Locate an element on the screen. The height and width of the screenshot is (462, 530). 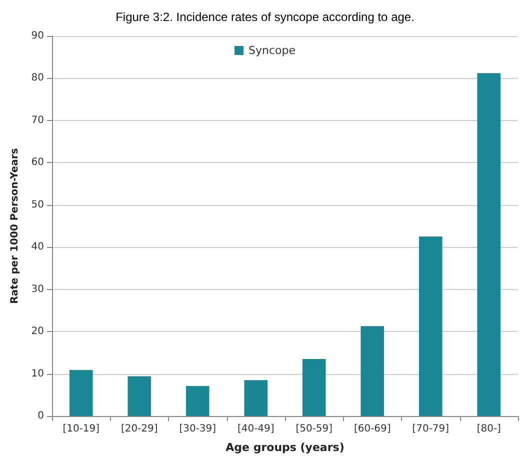
x-tick-label: [50-59] is located at coordinates (314, 429).